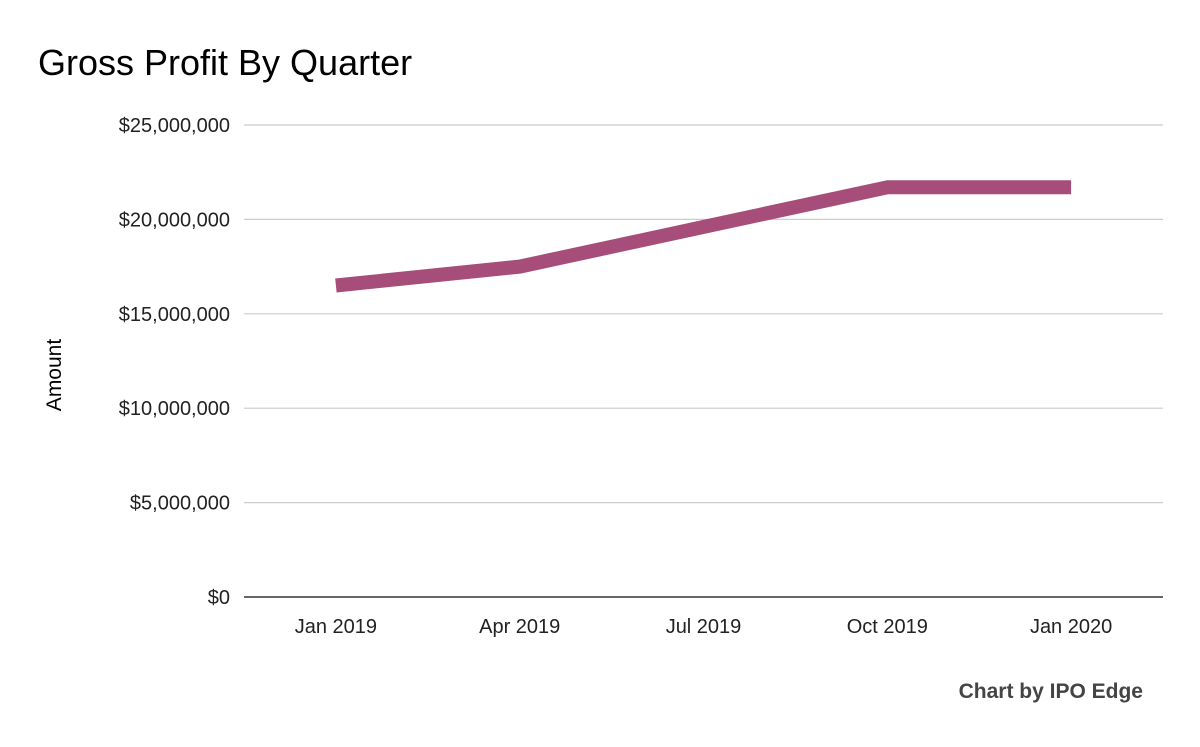  I want to click on chart-credit: Chart by IPO Edge, so click(1051, 691).